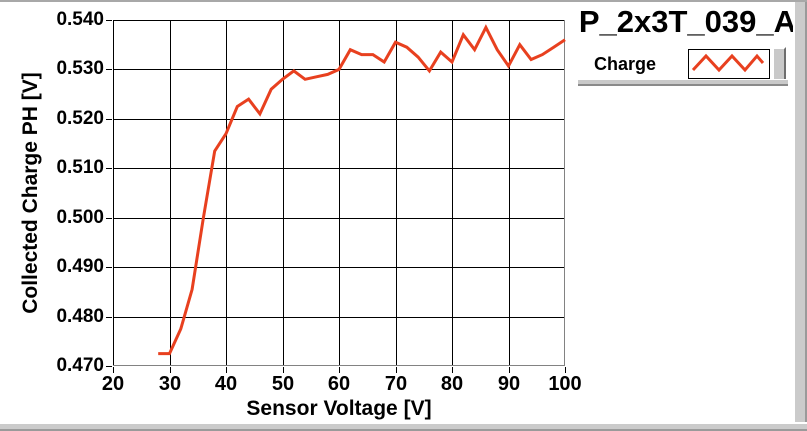  Describe the element at coordinates (30, 193) in the screenshot. I see `y-axis-title: Collected Charge PH [V]` at that location.